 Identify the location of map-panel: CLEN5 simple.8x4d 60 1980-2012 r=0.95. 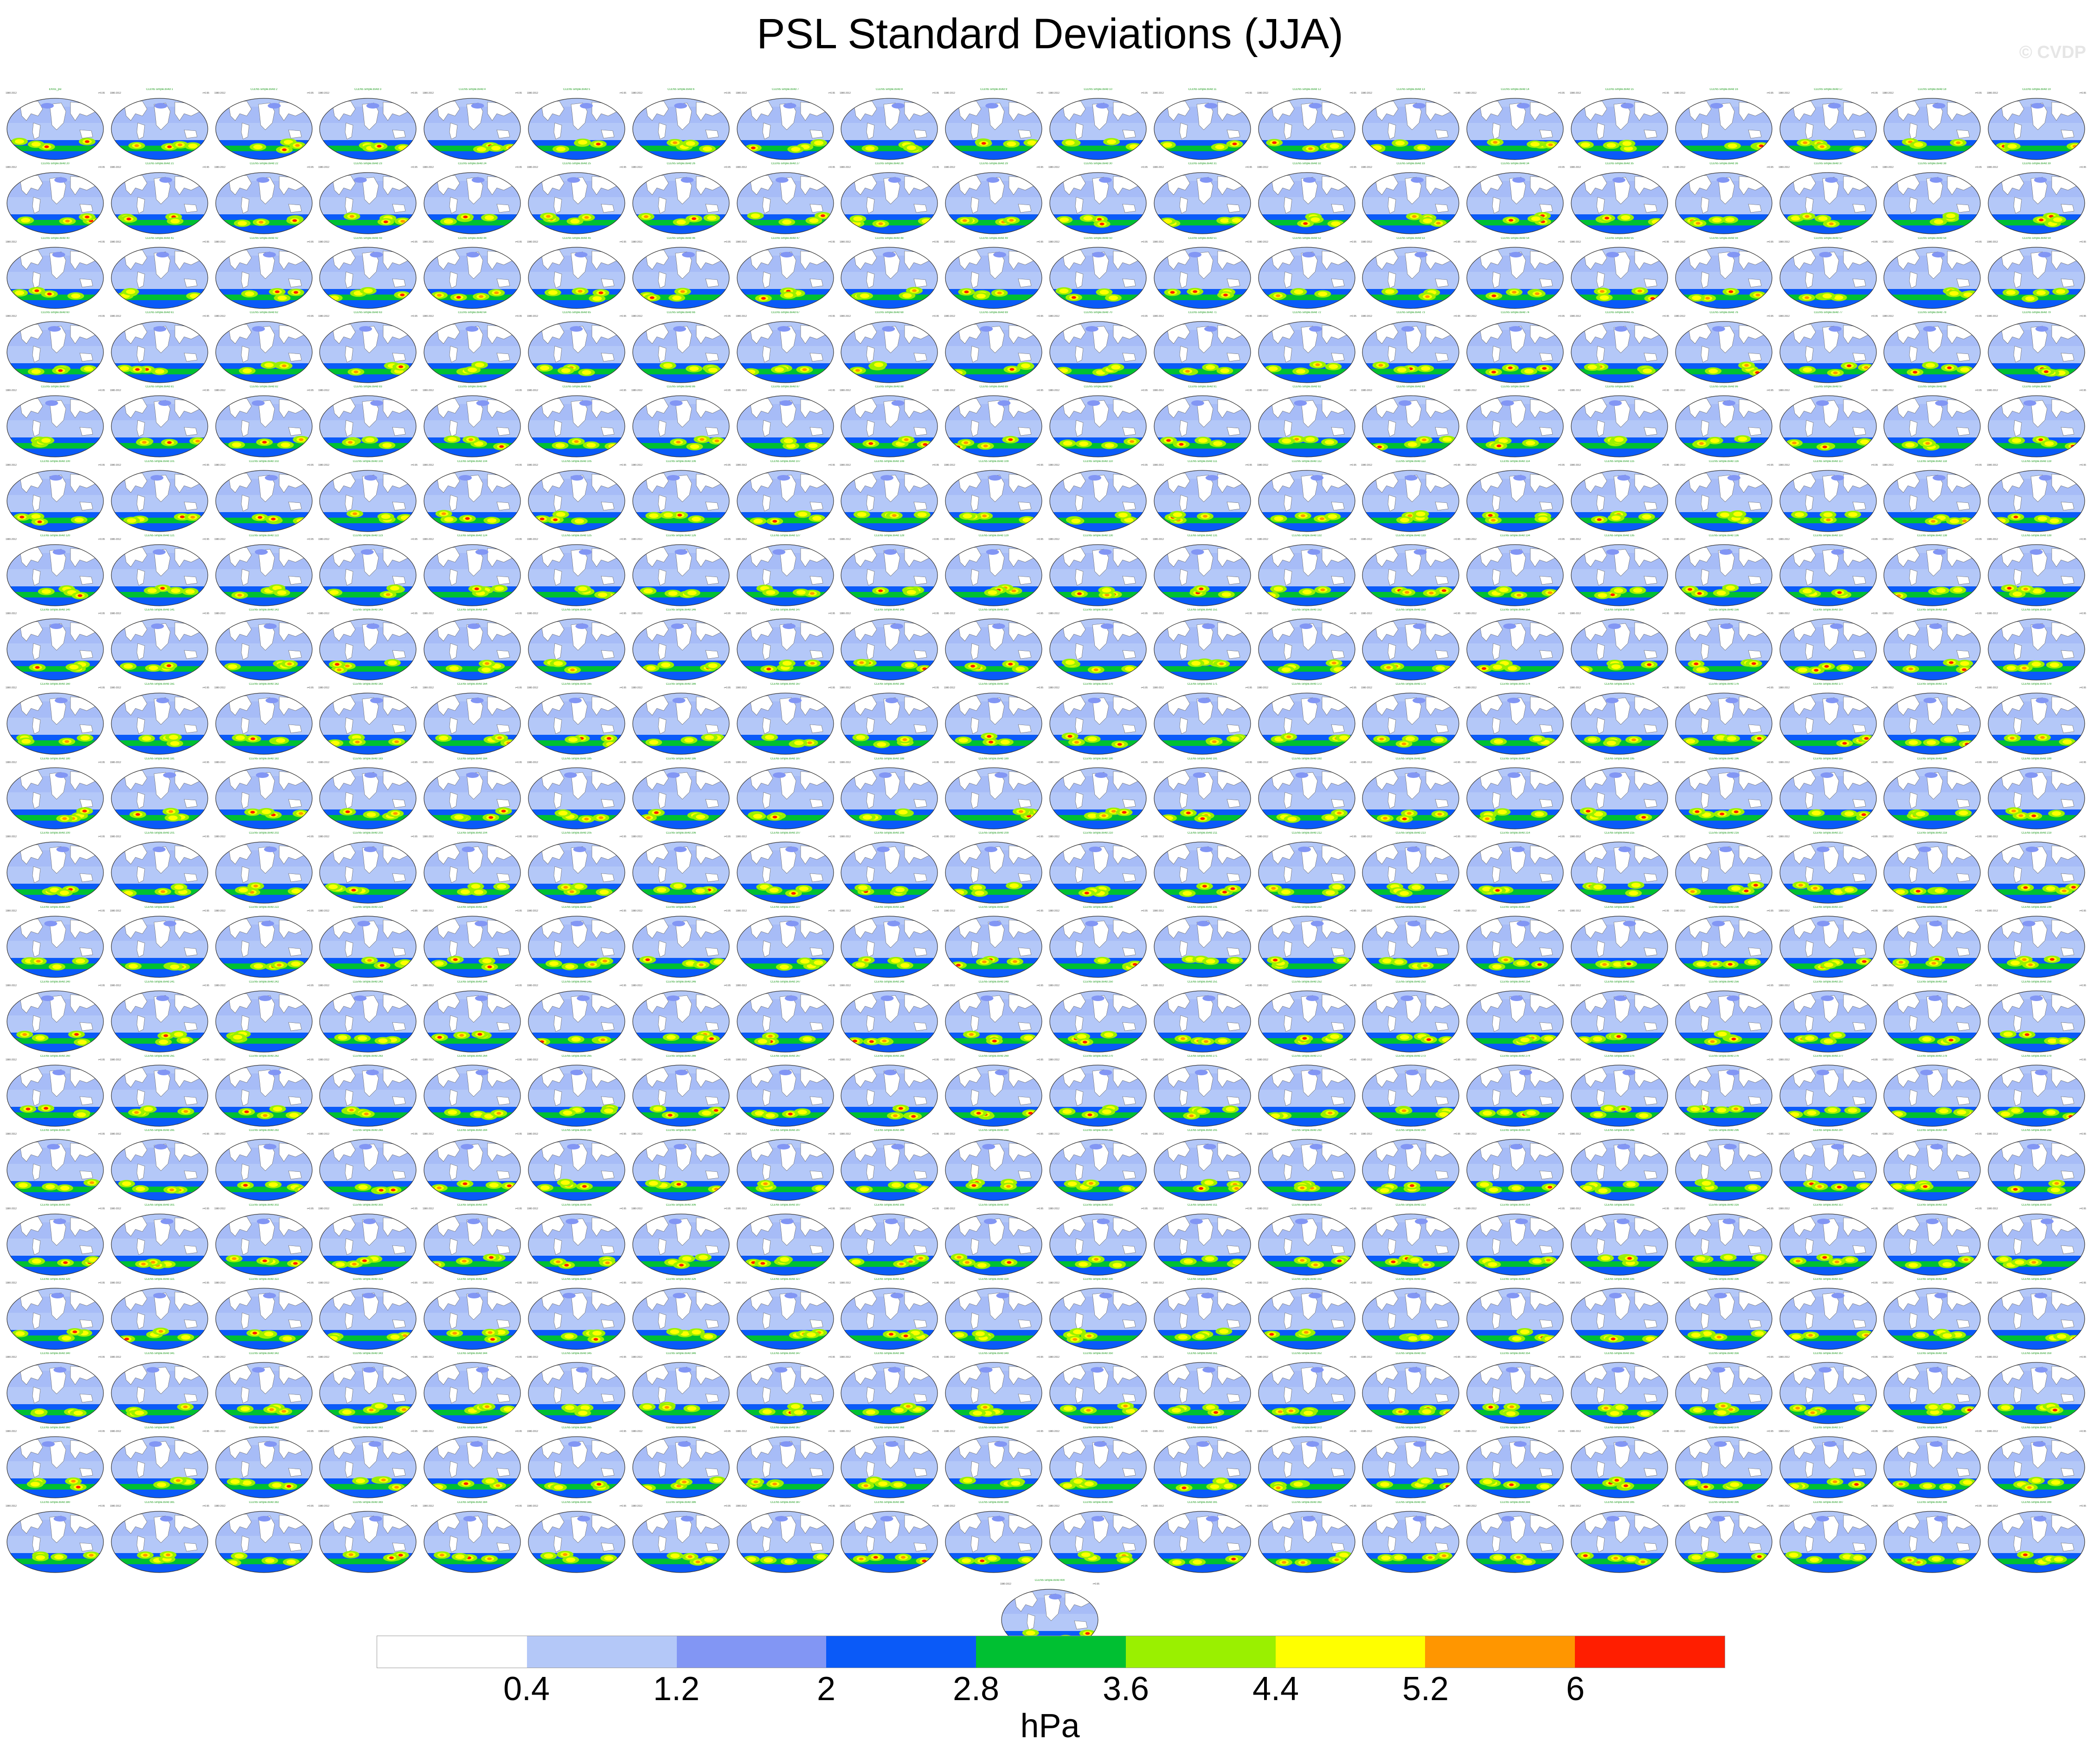
(55, 348).